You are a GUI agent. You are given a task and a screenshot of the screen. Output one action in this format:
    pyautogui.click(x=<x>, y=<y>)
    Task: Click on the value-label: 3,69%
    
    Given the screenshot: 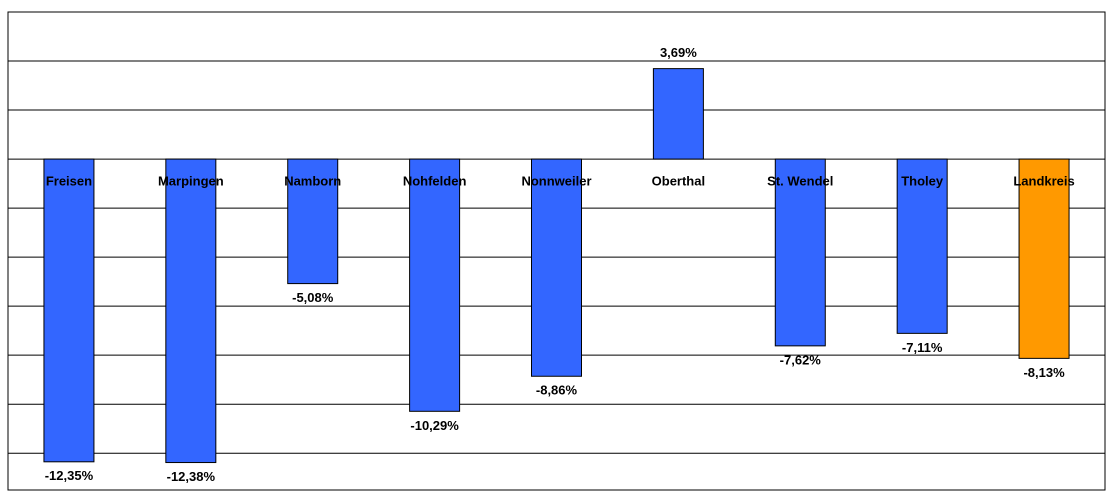 What is the action you would take?
    pyautogui.click(x=678, y=52)
    